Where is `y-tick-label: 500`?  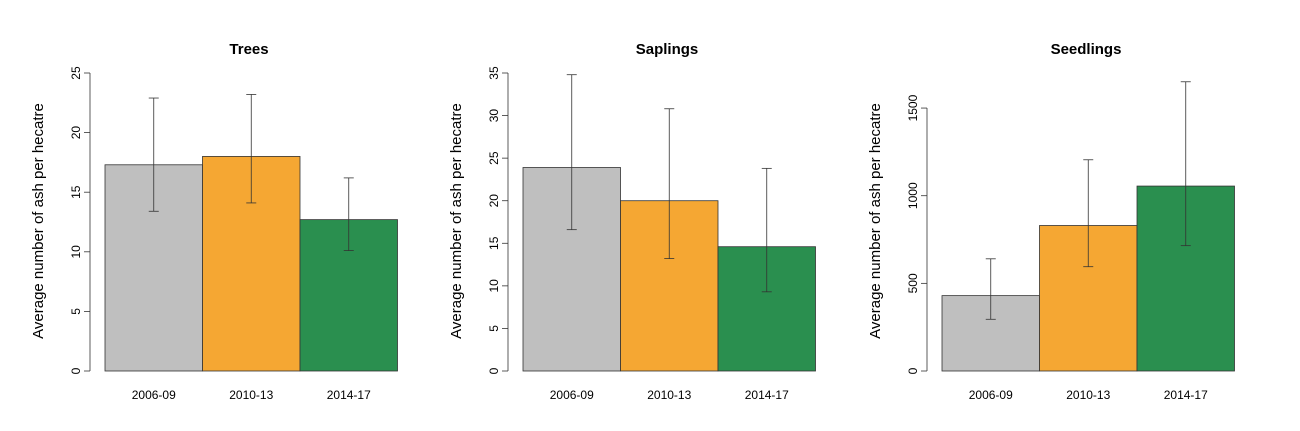 y-tick-label: 500 is located at coordinates (913, 283).